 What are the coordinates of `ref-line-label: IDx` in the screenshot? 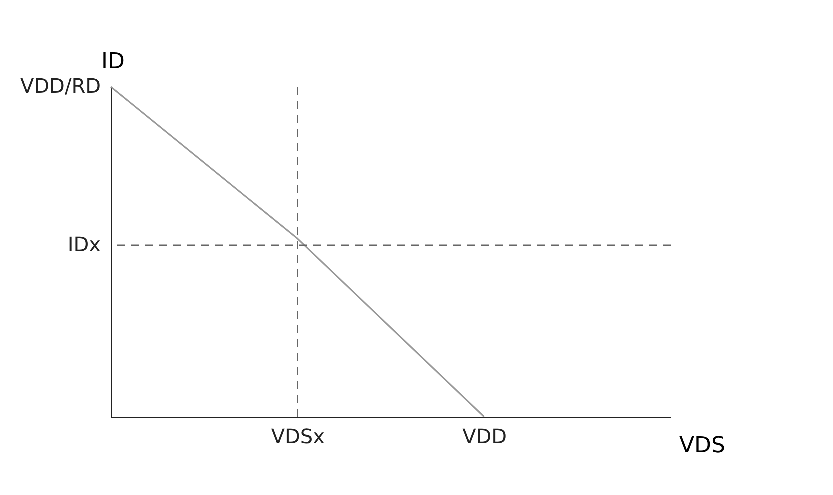 It's located at (85, 244).